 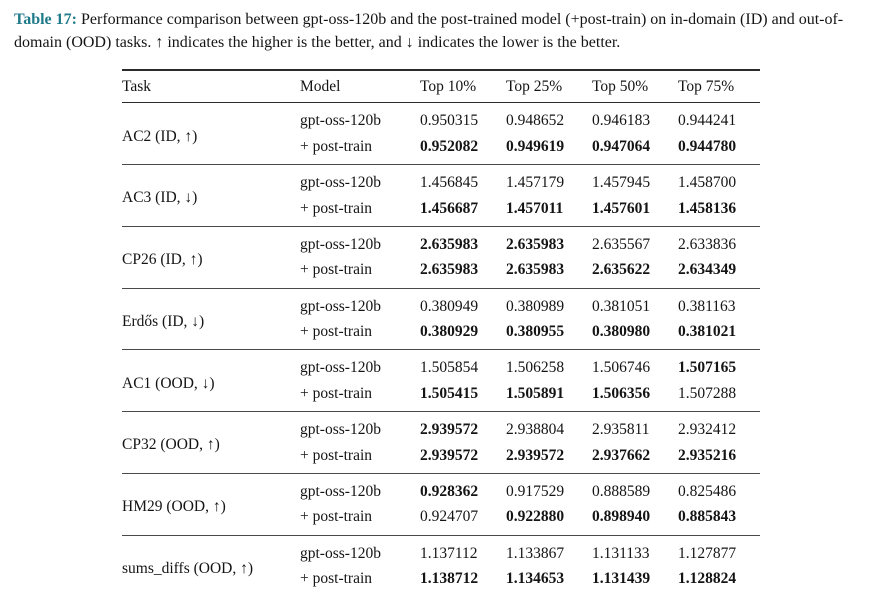 I want to click on header-top10: Top 10%, so click(x=463, y=86).